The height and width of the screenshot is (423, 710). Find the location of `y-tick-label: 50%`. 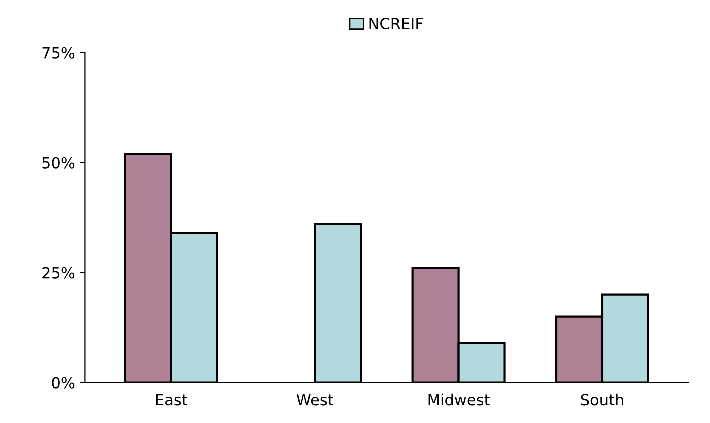

y-tick-label: 50% is located at coordinates (58, 163).